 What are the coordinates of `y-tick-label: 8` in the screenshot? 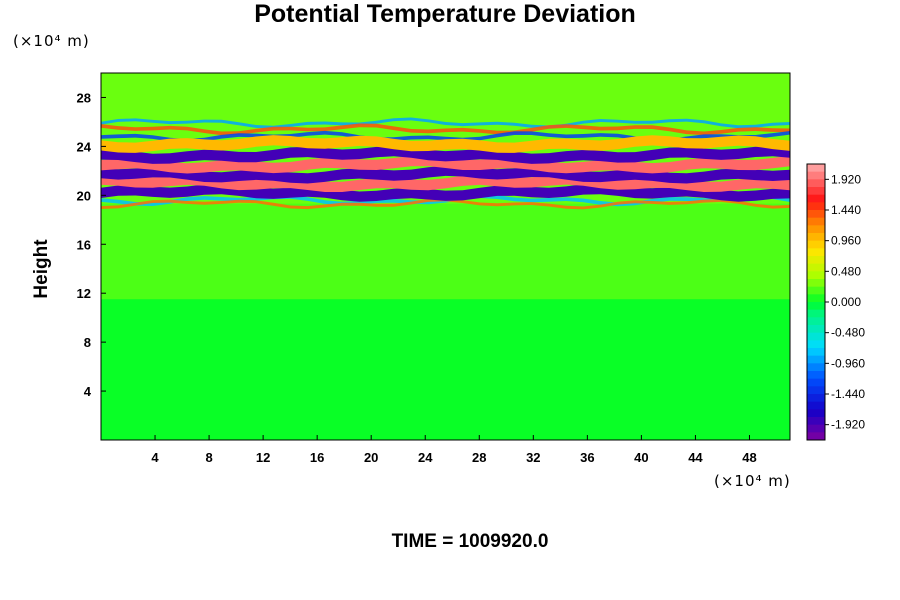 It's located at (87, 342).